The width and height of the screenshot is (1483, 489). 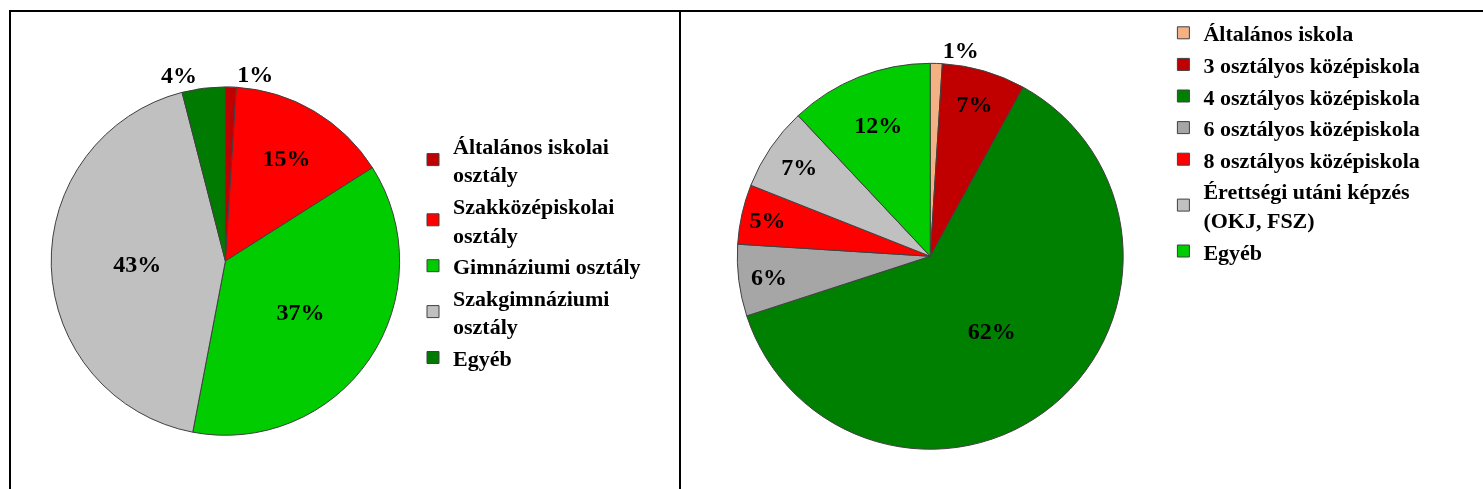 What do you see at coordinates (1311, 129) in the screenshot?
I see `legend-label: 6 osztályos középiskola` at bounding box center [1311, 129].